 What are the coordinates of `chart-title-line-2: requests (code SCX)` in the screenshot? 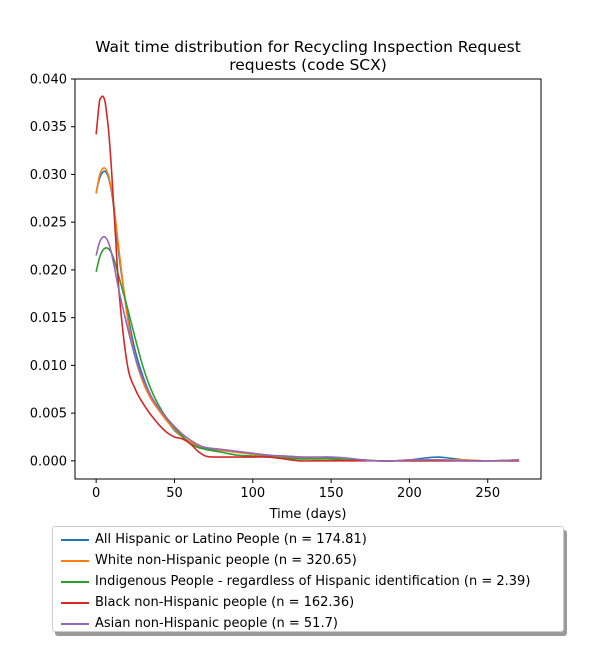 It's located at (308, 65).